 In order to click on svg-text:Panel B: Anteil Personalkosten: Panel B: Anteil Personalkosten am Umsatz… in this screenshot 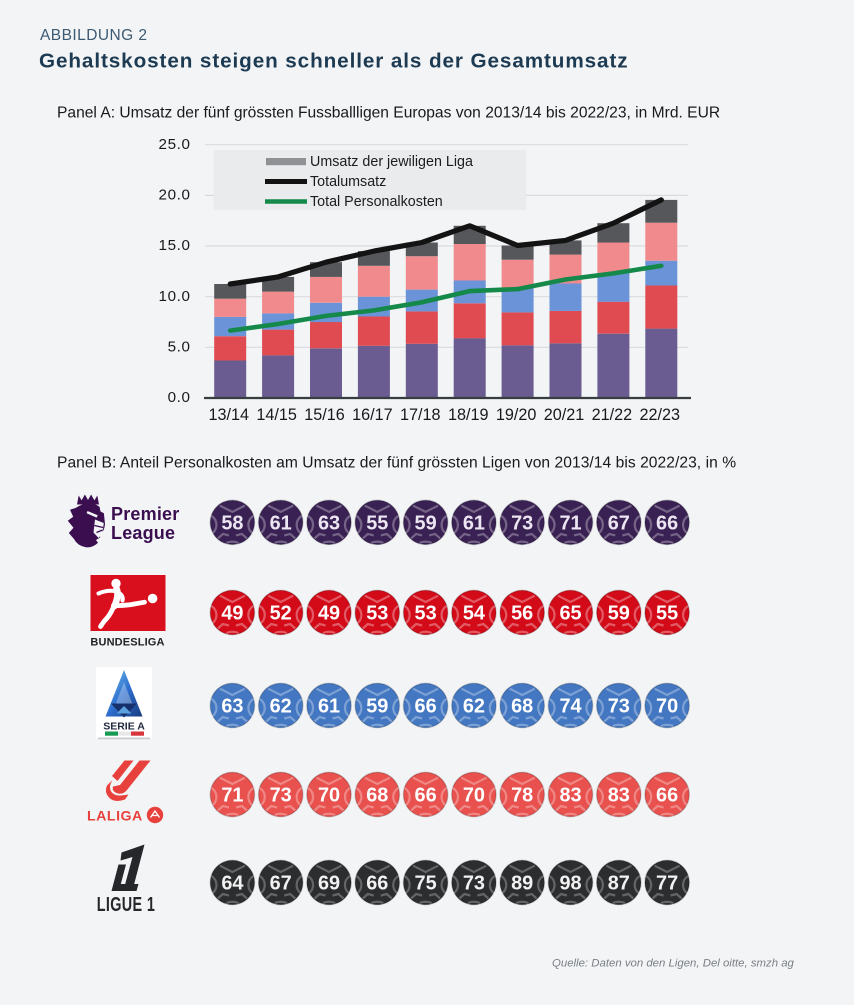, I will do `click(396, 463)`.